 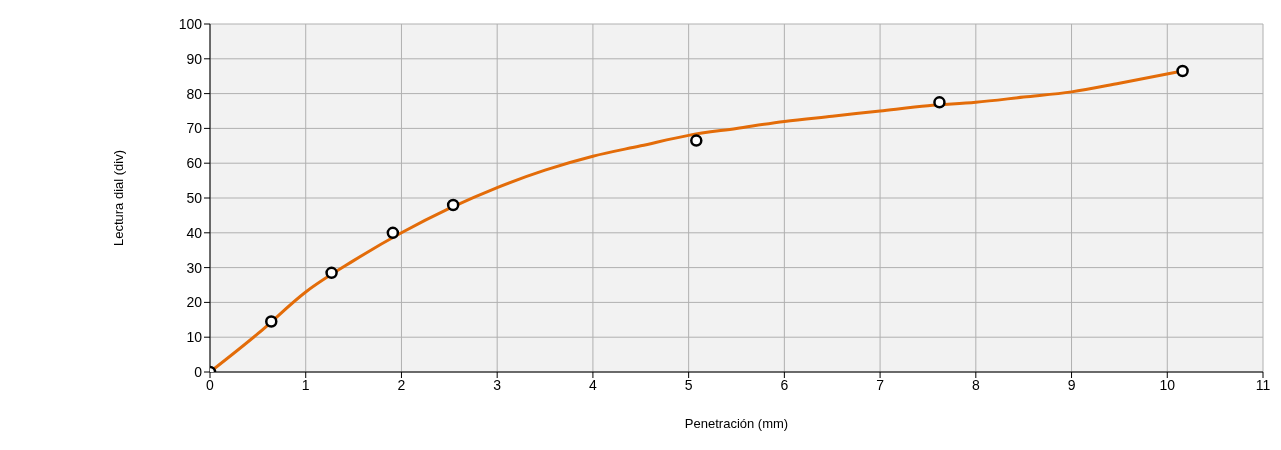 What do you see at coordinates (190, 23) in the screenshot?
I see `y-tick-label: 100` at bounding box center [190, 23].